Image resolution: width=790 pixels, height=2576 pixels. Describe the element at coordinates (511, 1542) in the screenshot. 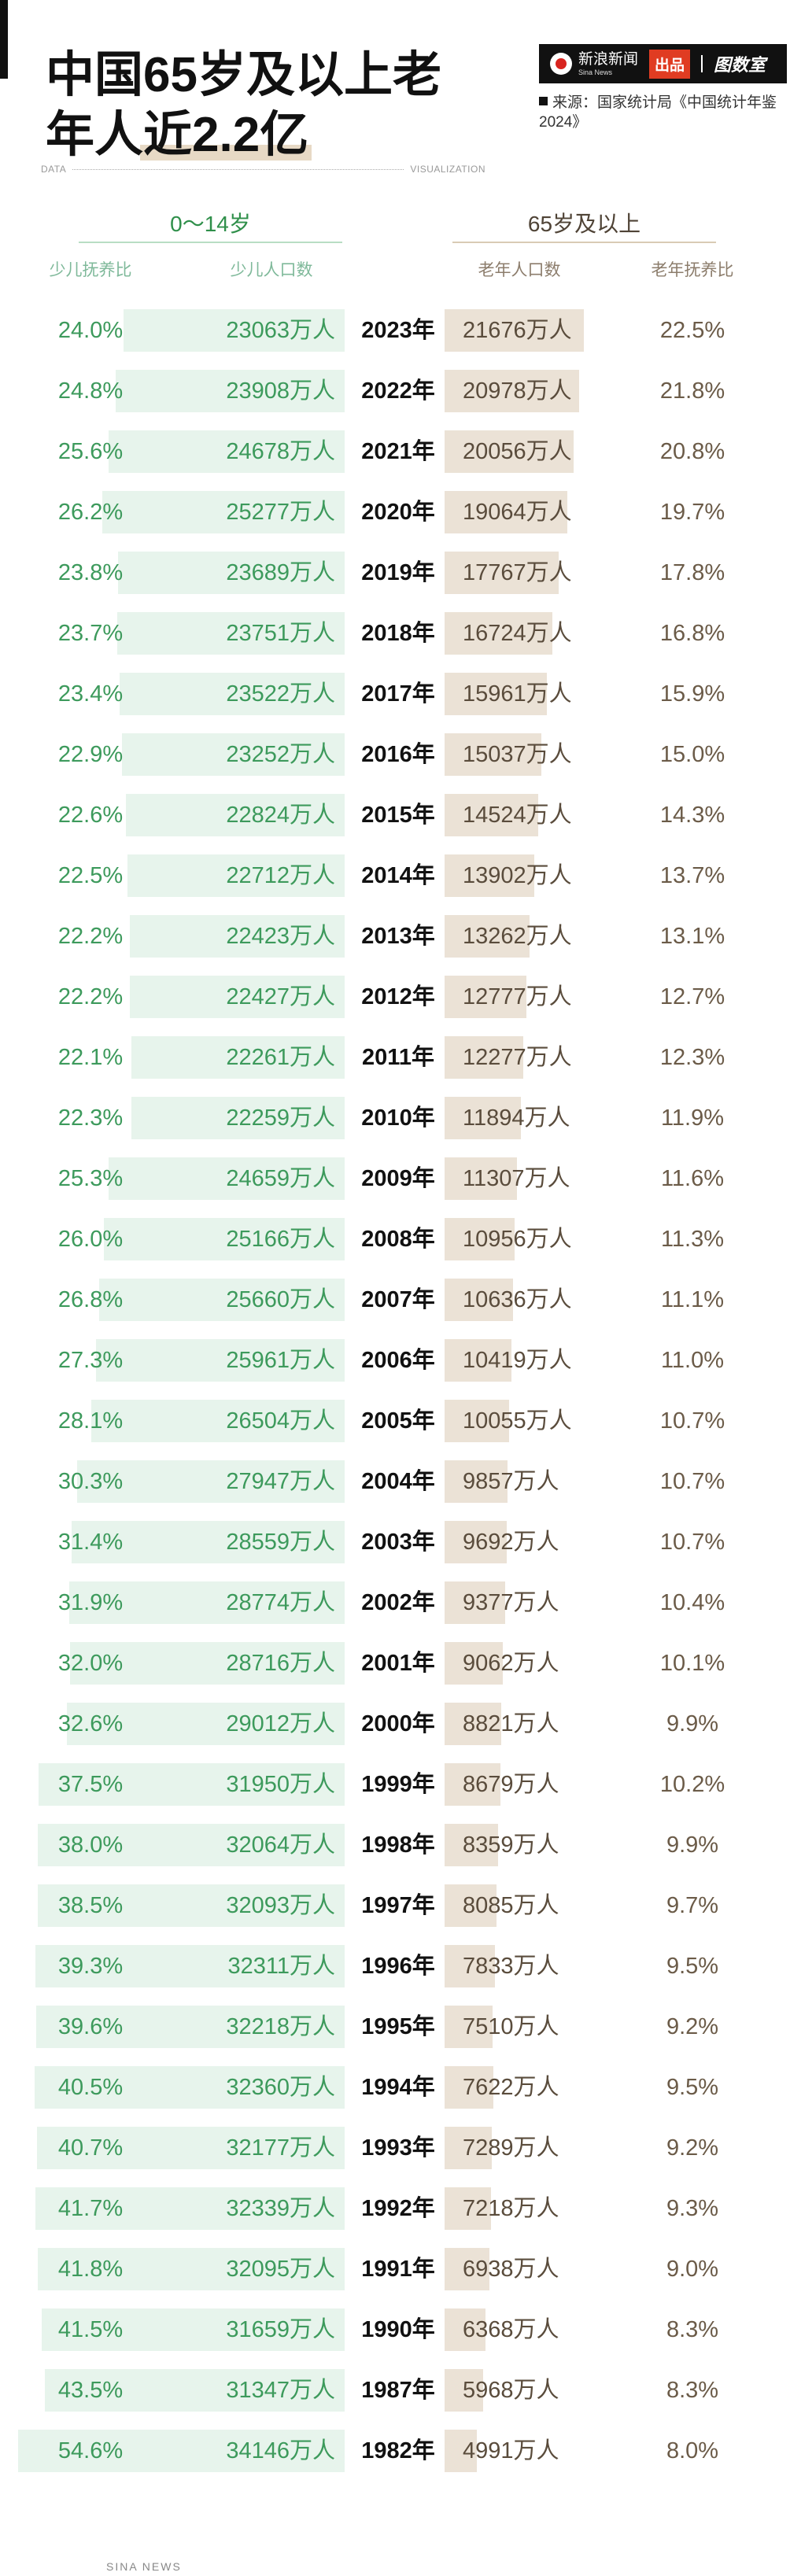

I see `old-pop-cell: 9692万人` at that location.